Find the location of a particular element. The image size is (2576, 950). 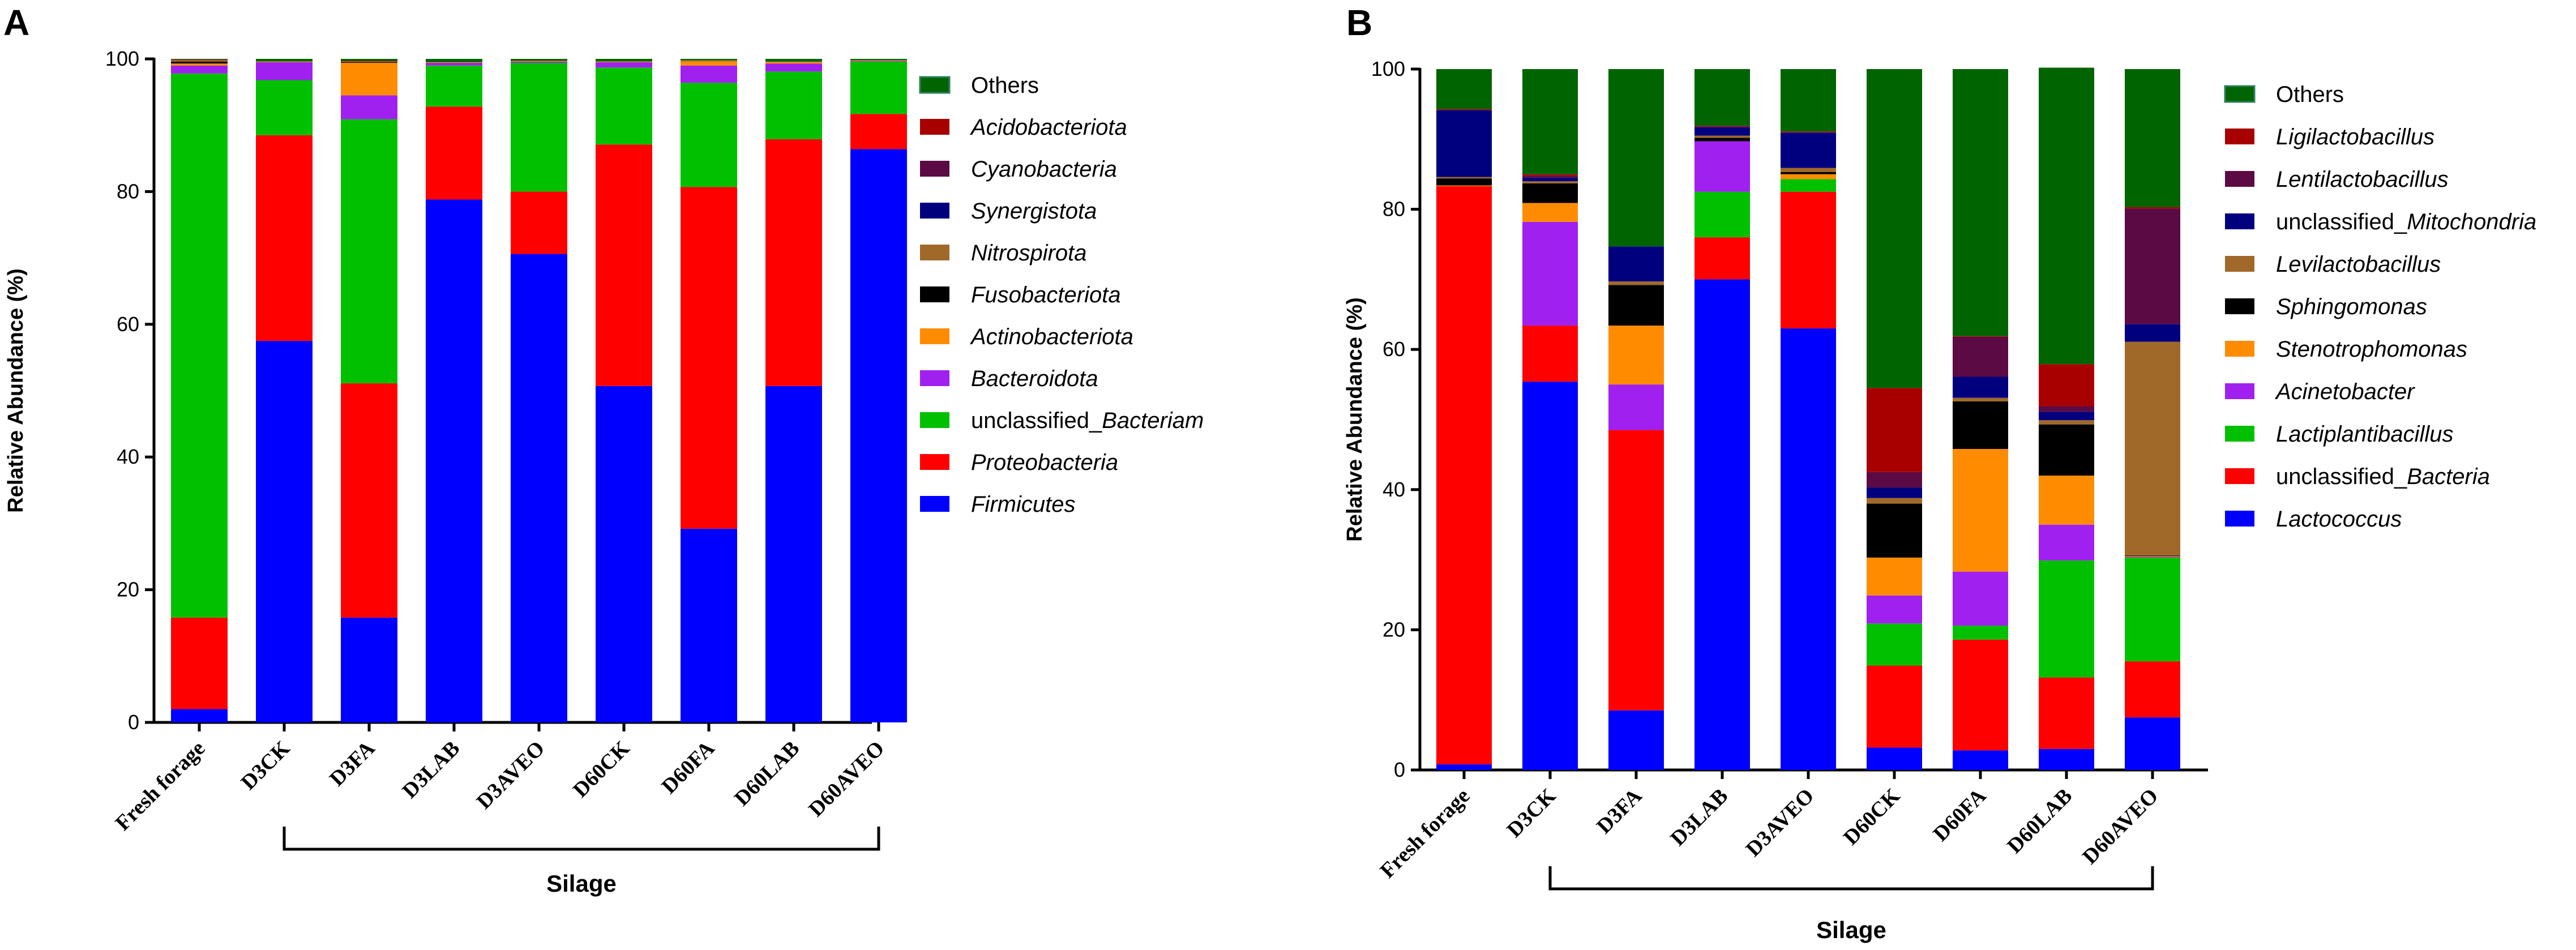

bar-a-fresh-forage-acidobacteriota is located at coordinates (199, 60).